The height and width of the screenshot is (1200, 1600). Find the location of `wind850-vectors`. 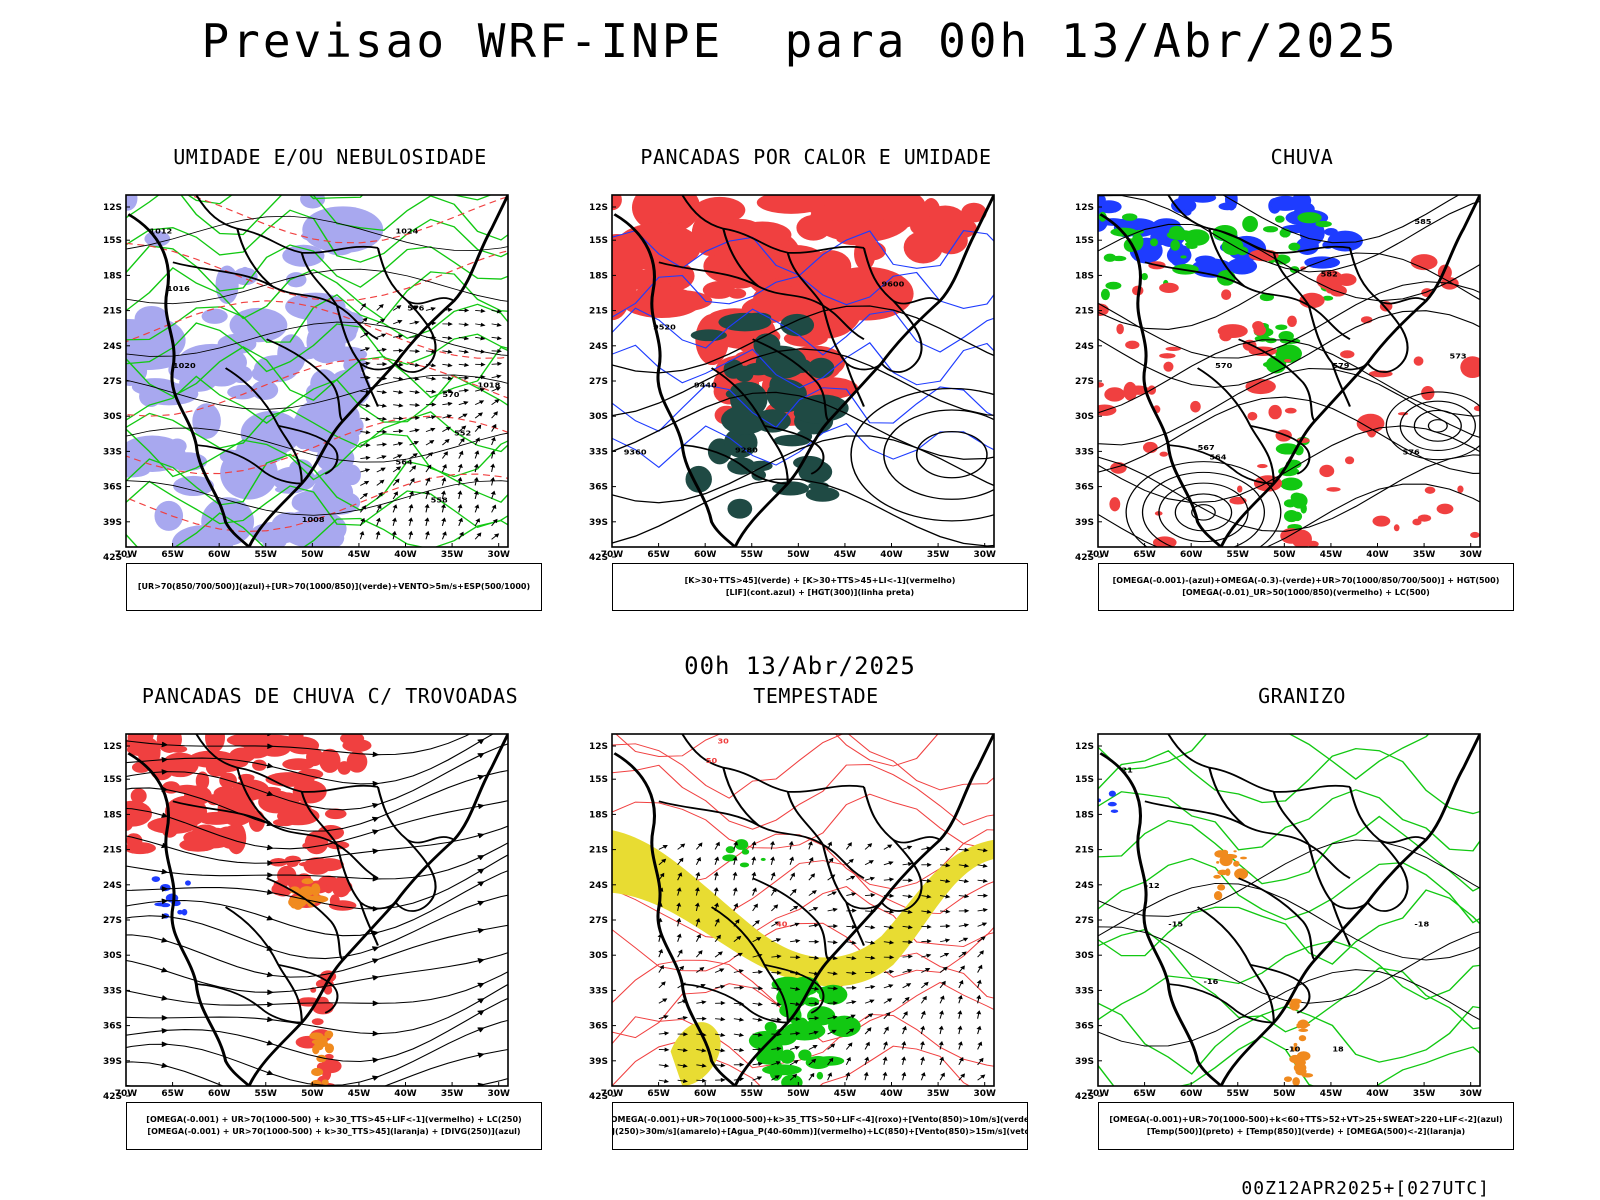

wind850-vectors is located at coordinates (823, 962).